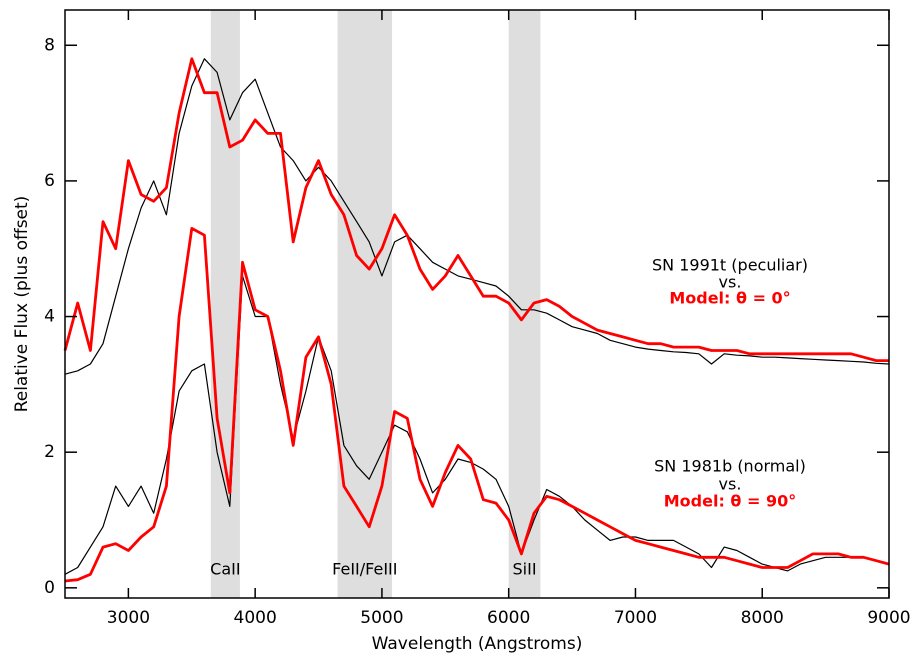 The width and height of the screenshot is (919, 657). What do you see at coordinates (255, 618) in the screenshot?
I see `x-tick-label: 4000` at bounding box center [255, 618].